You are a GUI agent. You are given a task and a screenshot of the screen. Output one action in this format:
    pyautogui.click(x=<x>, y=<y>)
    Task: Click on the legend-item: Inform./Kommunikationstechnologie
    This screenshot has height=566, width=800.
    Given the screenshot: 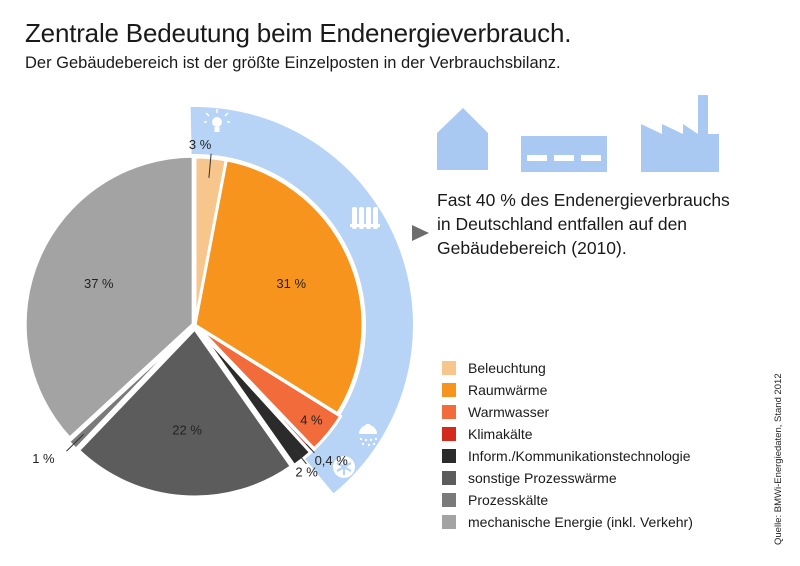 What is the action you would take?
    pyautogui.click(x=567, y=456)
    